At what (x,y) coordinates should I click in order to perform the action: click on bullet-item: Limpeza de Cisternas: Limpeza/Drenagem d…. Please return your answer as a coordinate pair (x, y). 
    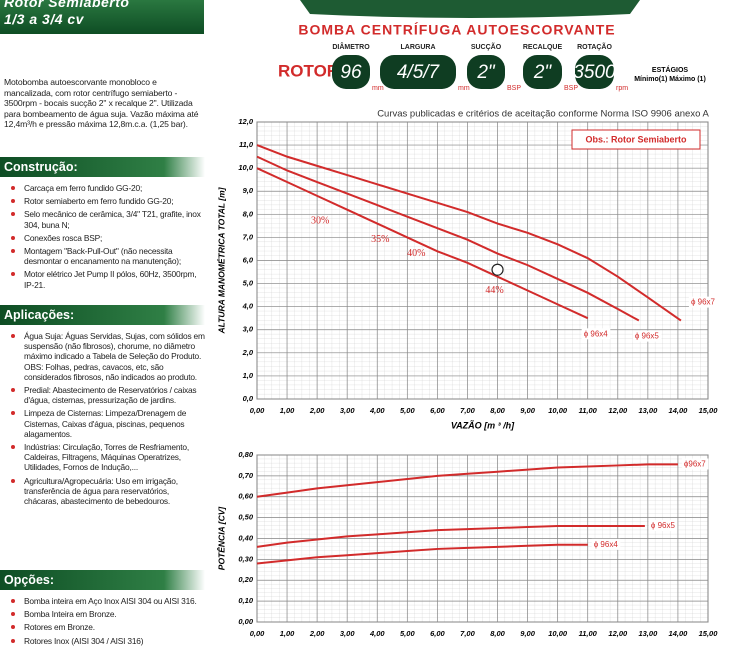
    Looking at the image, I should click on (108, 423).